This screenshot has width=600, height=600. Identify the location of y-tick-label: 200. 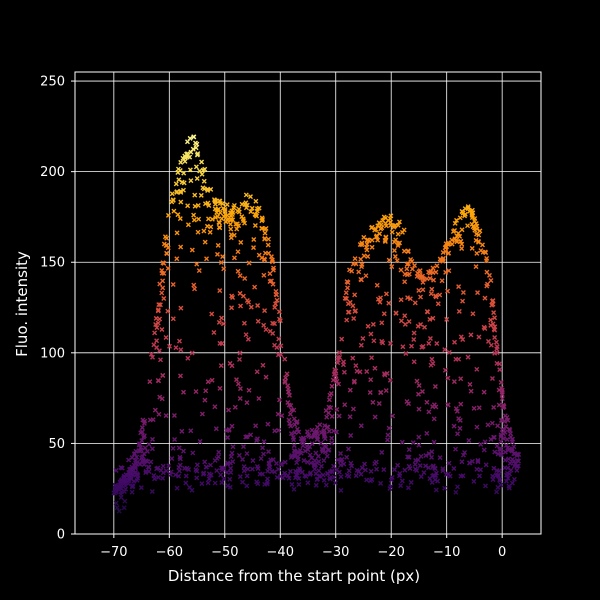
(52, 172).